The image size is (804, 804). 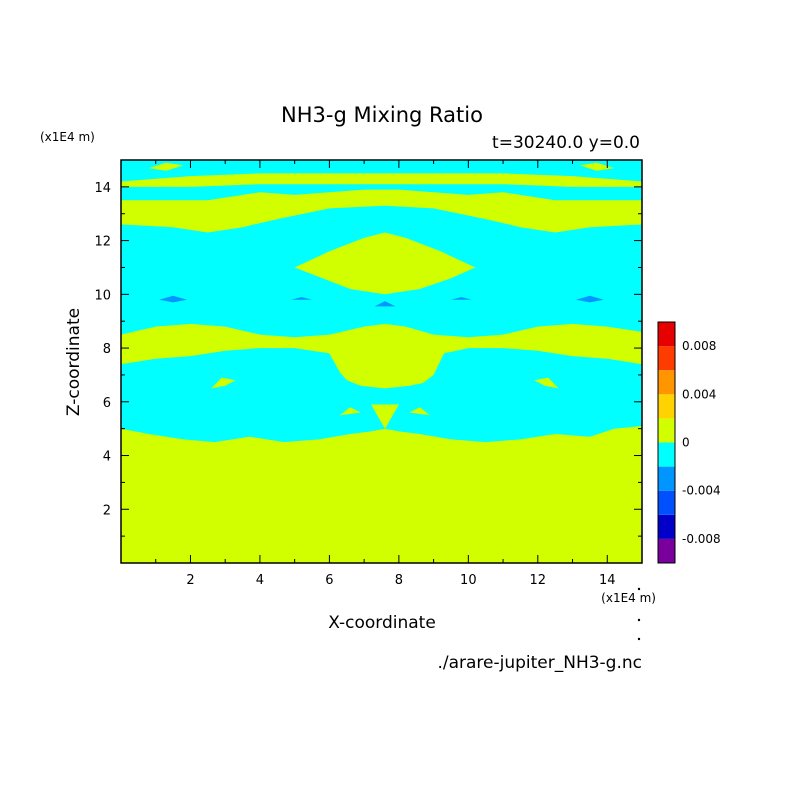 I want to click on x-tick-label: 4, so click(x=260, y=580).